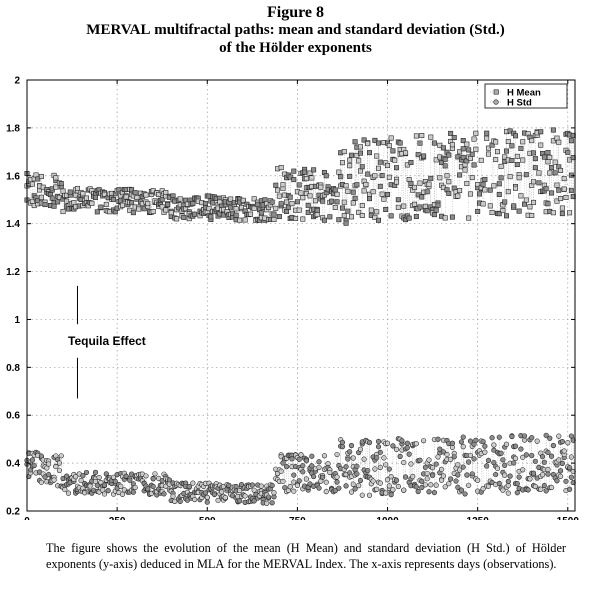  Describe the element at coordinates (17, 81) in the screenshot. I see `y-tick-label: 2` at that location.